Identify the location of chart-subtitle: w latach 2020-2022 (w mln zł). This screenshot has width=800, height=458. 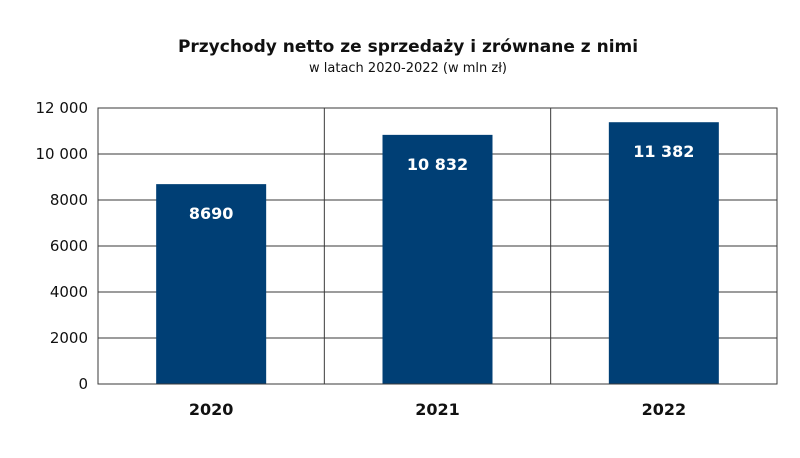
(408, 68).